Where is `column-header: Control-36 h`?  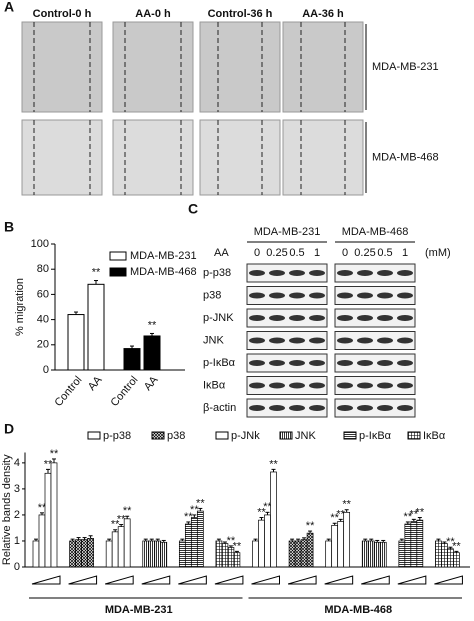 column-header: Control-36 h is located at coordinates (240, 14).